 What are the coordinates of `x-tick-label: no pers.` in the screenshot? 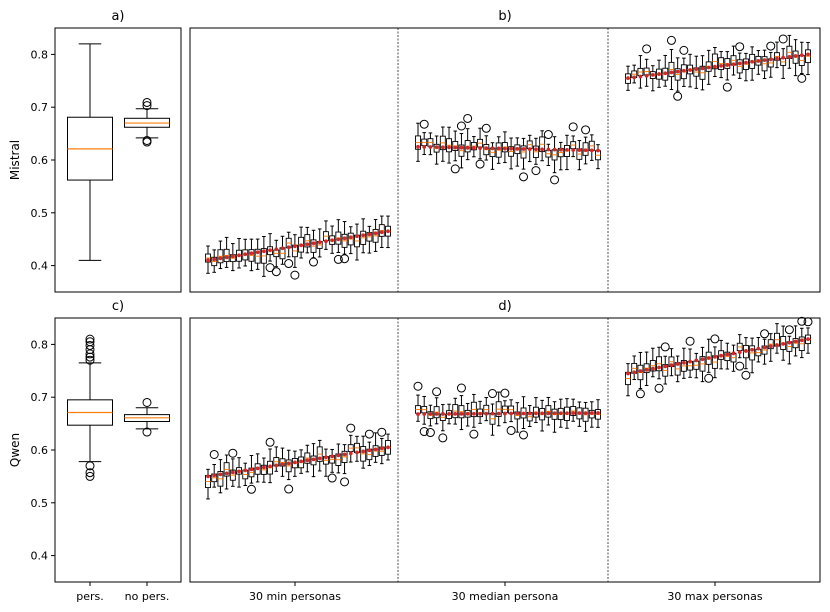 It's located at (147, 596).